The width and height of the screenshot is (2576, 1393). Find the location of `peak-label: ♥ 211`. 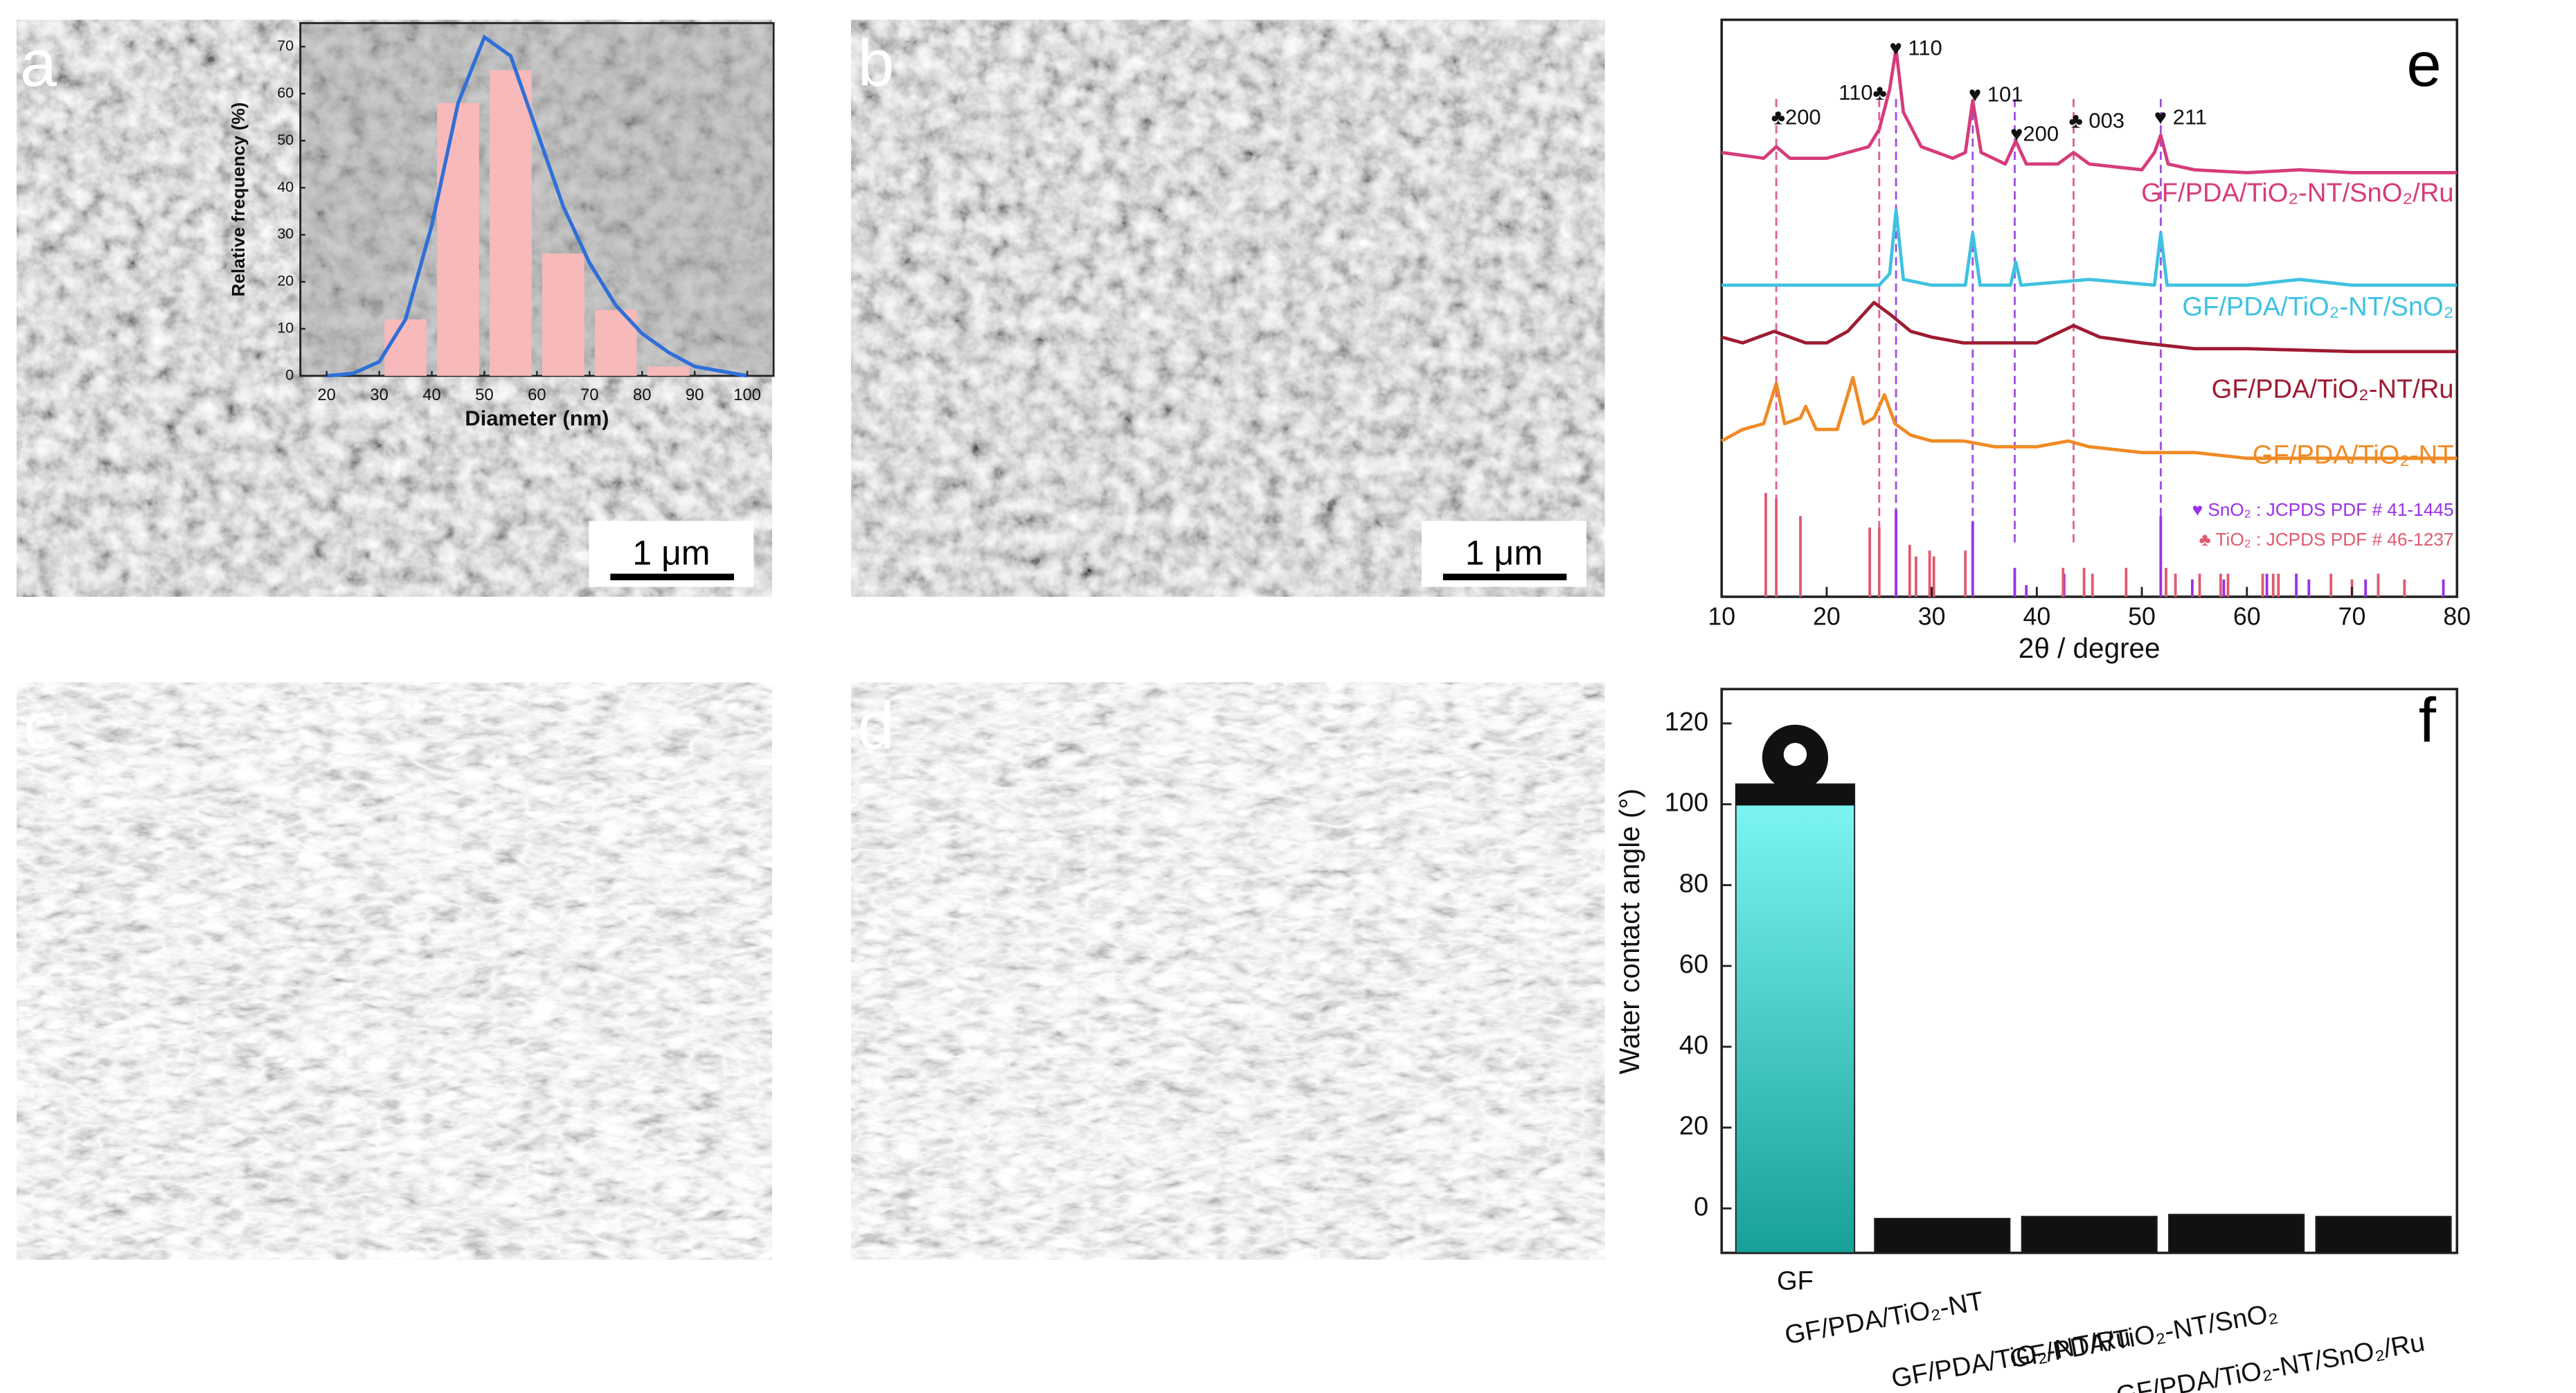

peak-label: ♥ 211 is located at coordinates (2180, 117).